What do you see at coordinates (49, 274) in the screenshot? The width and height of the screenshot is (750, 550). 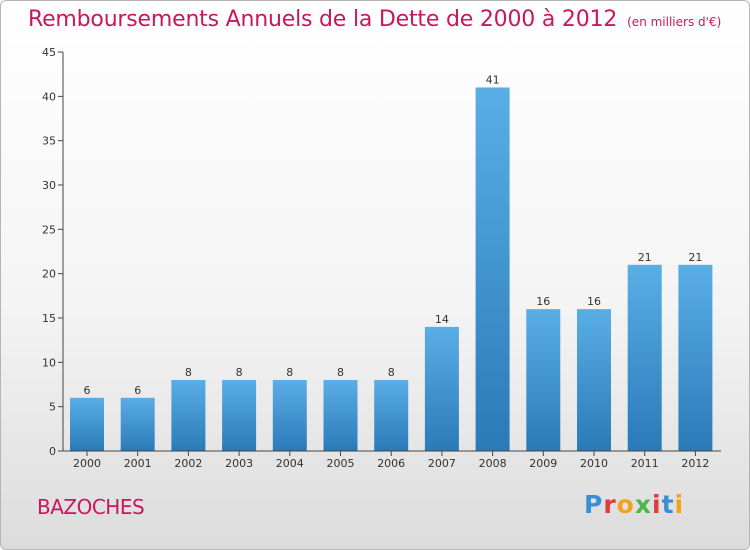 I see `y-tick-label: 20` at bounding box center [49, 274].